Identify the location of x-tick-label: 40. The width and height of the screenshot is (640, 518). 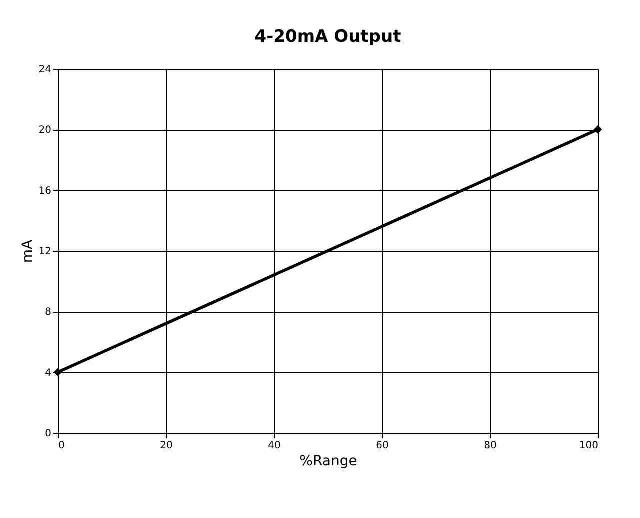
(274, 446).